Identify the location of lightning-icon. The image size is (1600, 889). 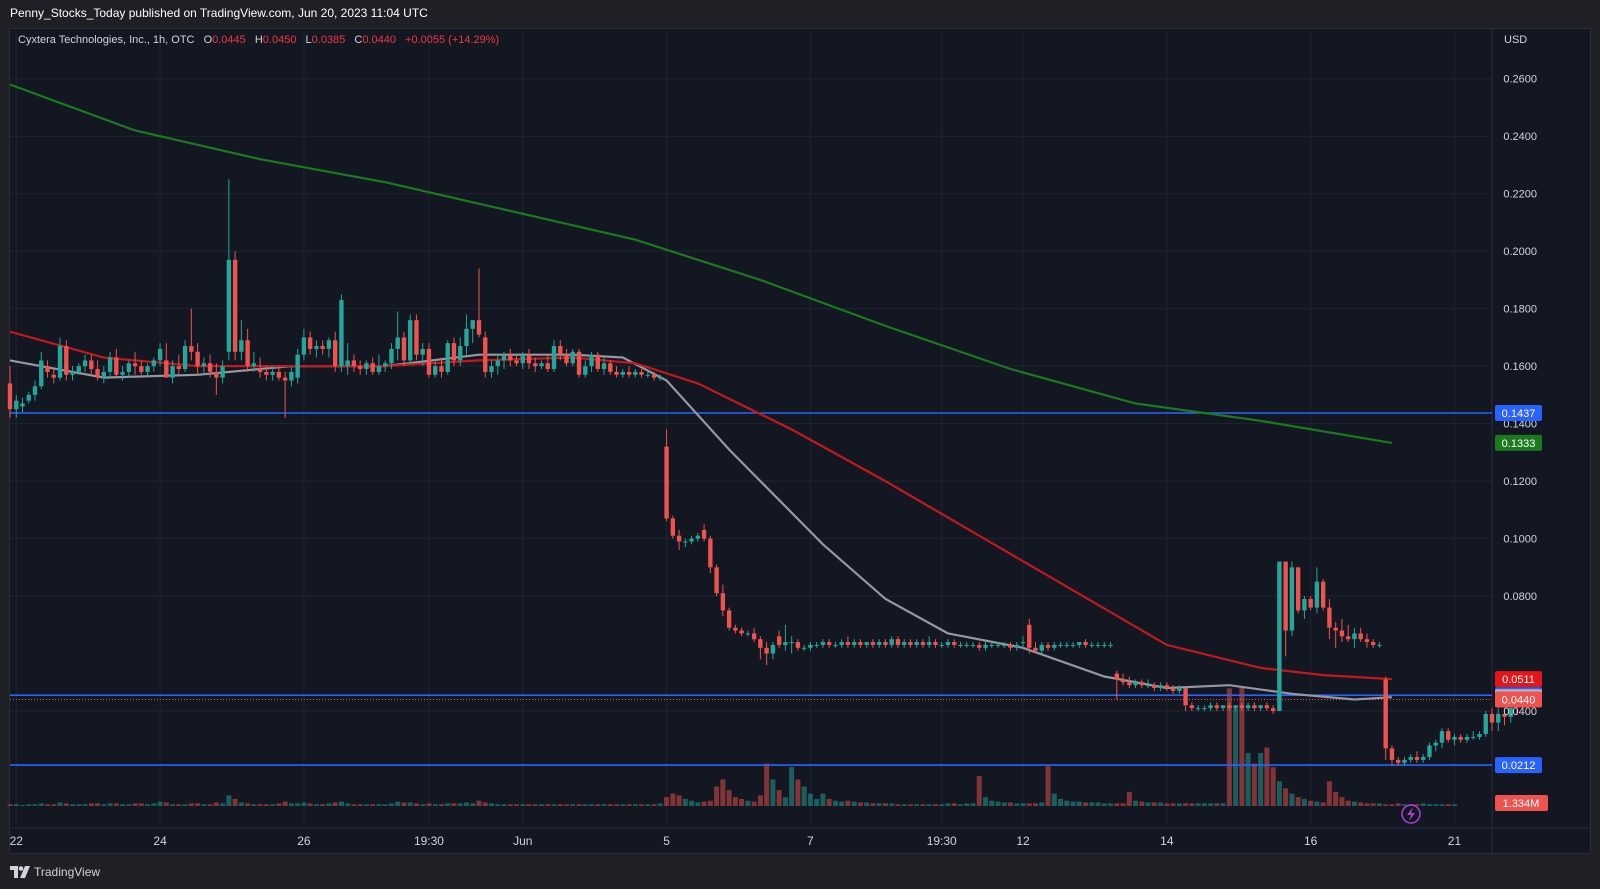
(1411, 814).